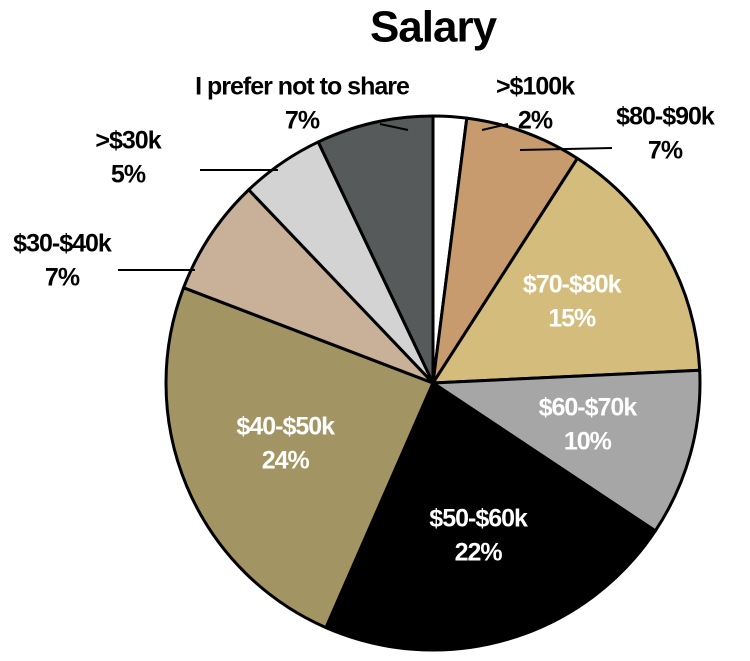 This screenshot has height=661, width=750. I want to click on slice-value-label: 2%, so click(535, 121).